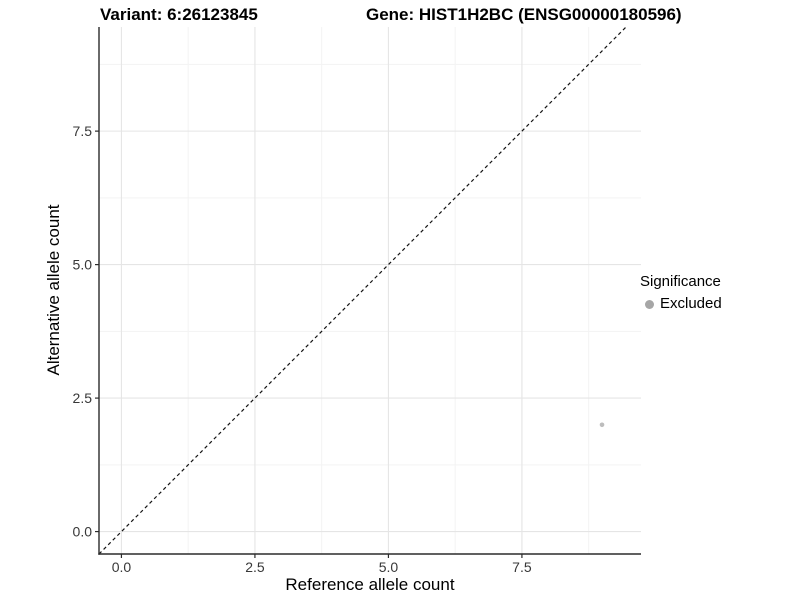 This screenshot has height=600, width=800. What do you see at coordinates (681, 293) in the screenshot?
I see `legend: Significance Excluded` at bounding box center [681, 293].